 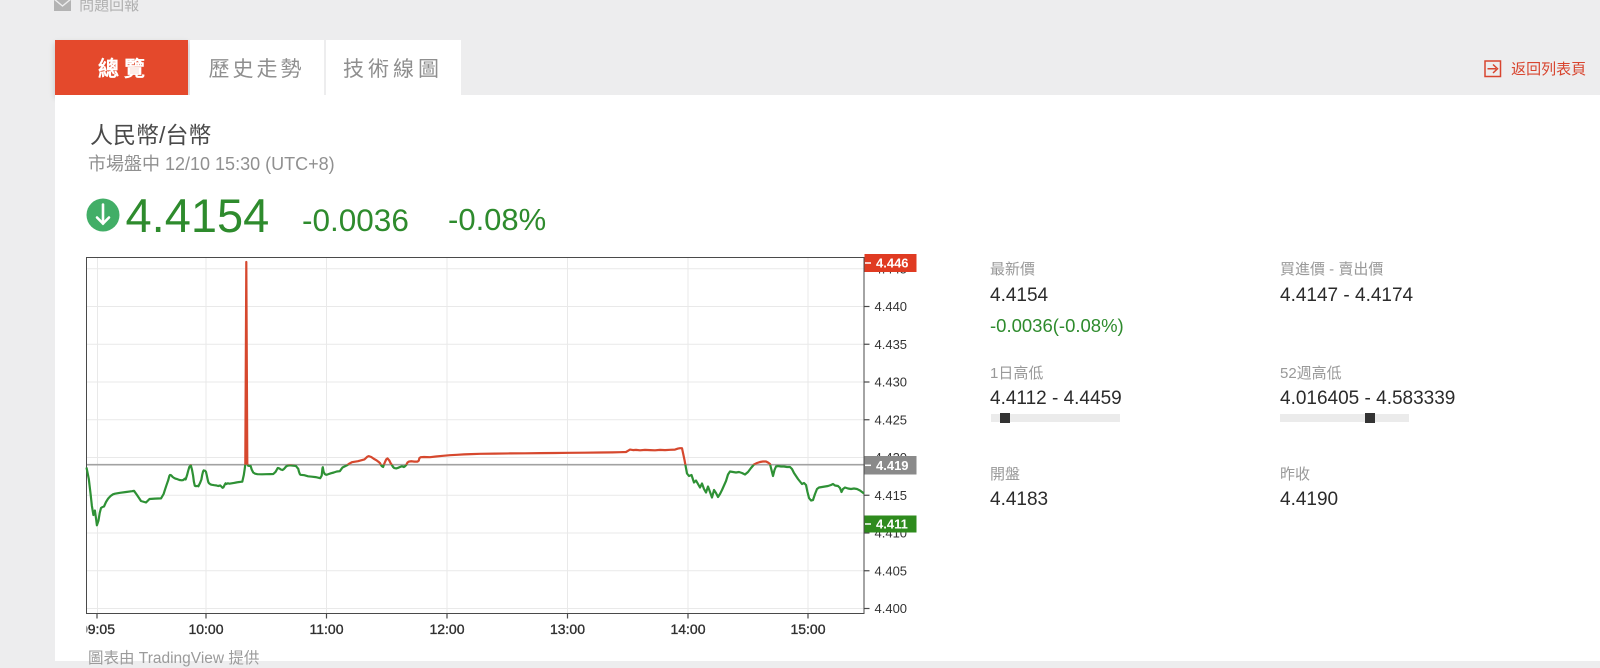 What do you see at coordinates (97, 629) in the screenshot?
I see `svg-text: 09:05` at bounding box center [97, 629].